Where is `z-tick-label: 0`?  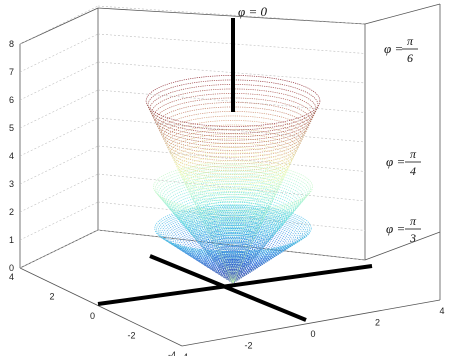 z-tick-label: 0 is located at coordinates (11, 268).